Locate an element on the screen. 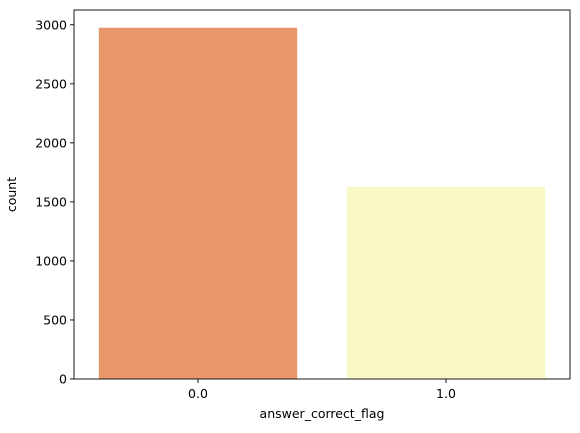 The height and width of the screenshot is (433, 580). y-tick-label: 500 is located at coordinates (55, 319).